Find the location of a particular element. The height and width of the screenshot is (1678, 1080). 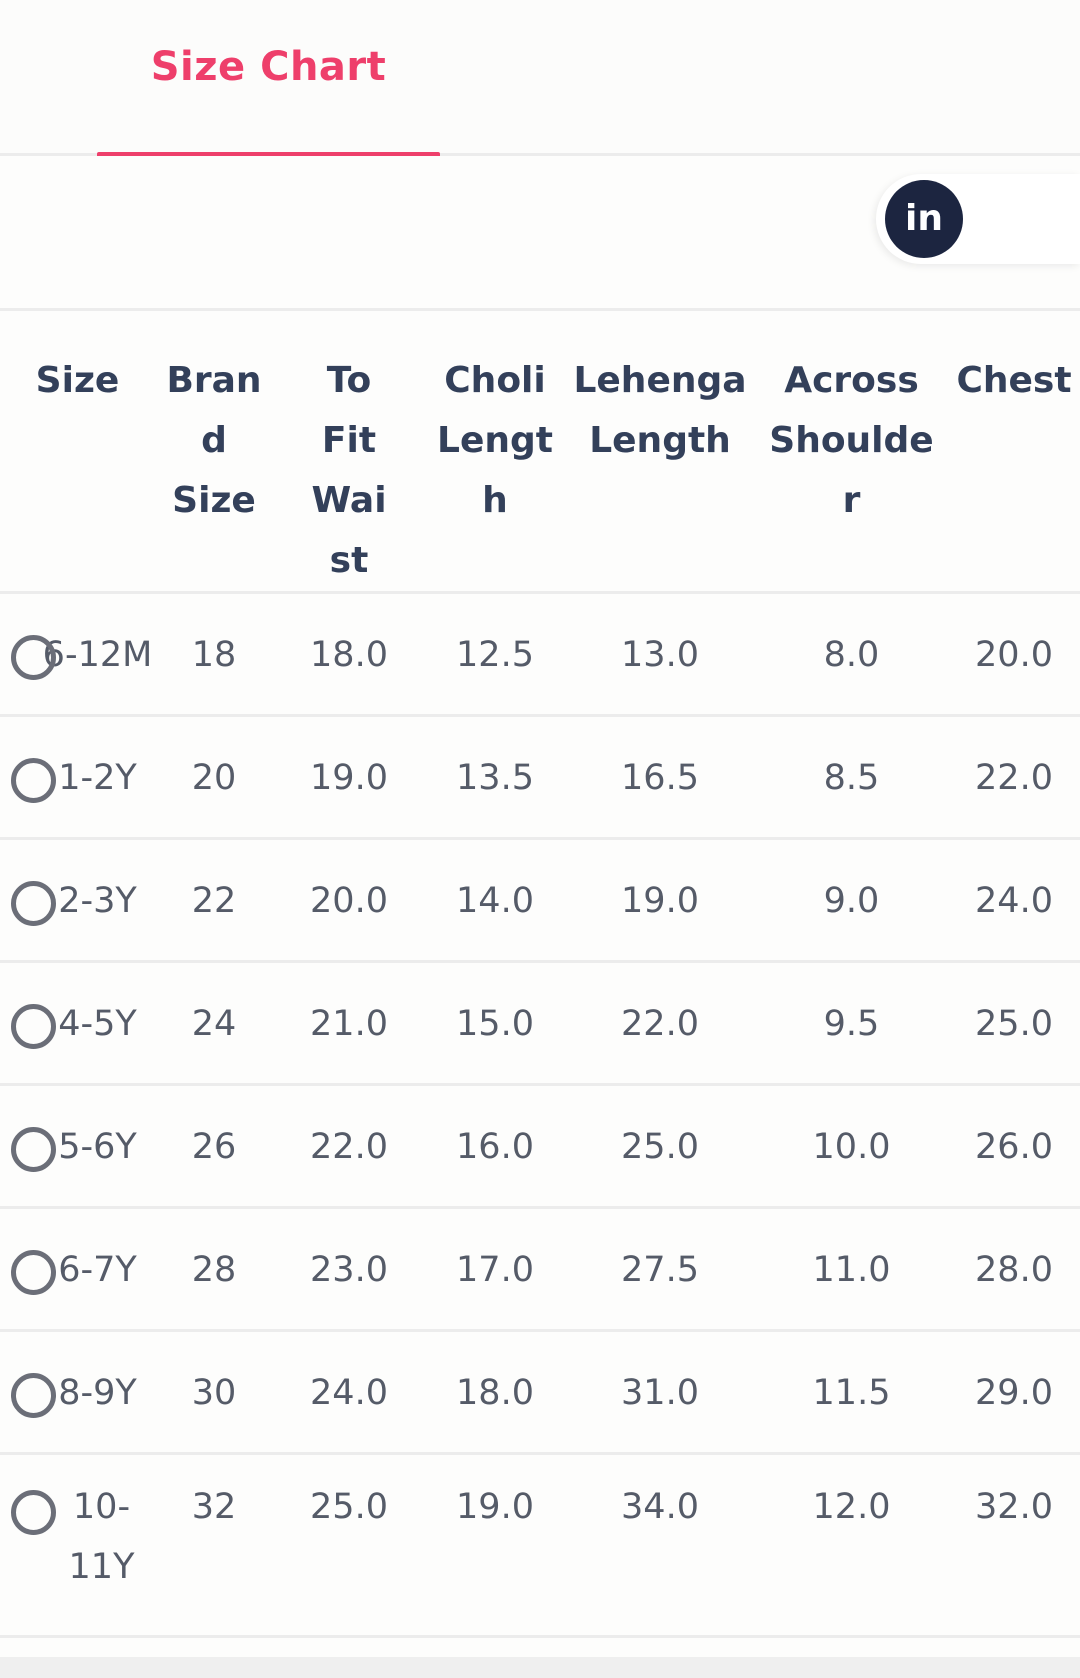

brand-size-cell: 18 is located at coordinates (214, 654).